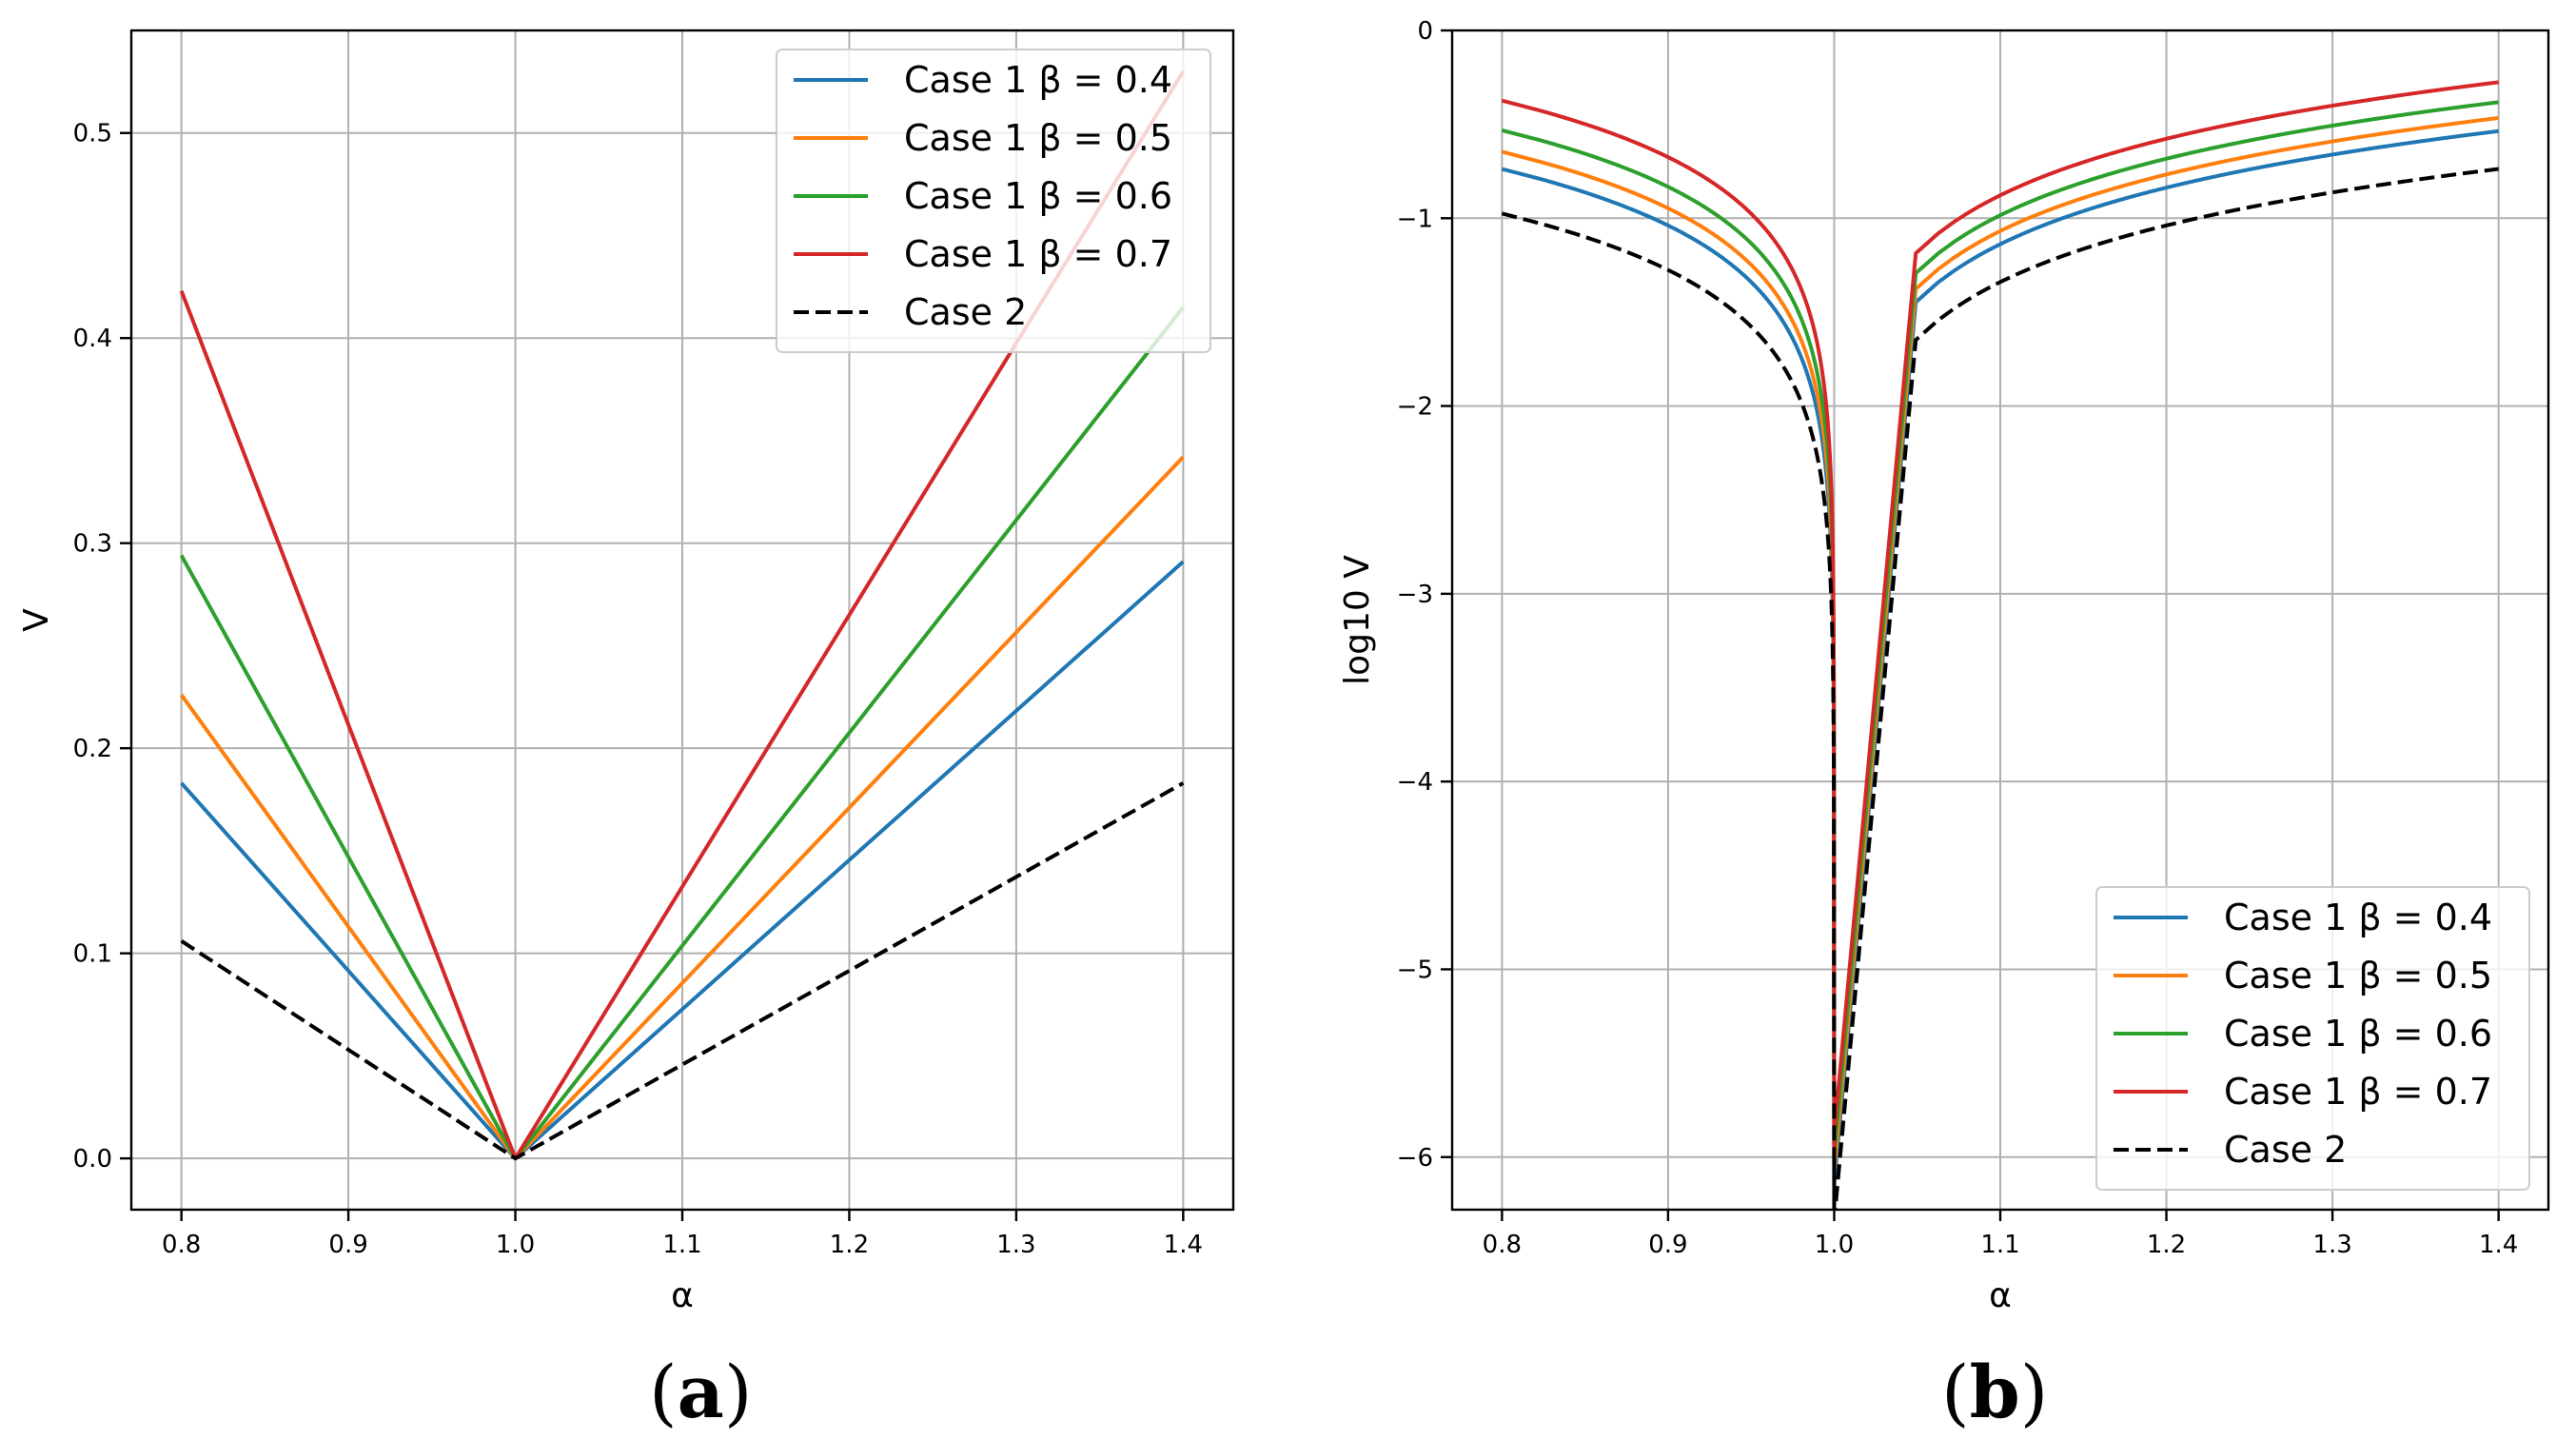 The width and height of the screenshot is (2576, 1440). Describe the element at coordinates (92, 339) in the screenshot. I see `y-tick-label: 0.4` at that location.